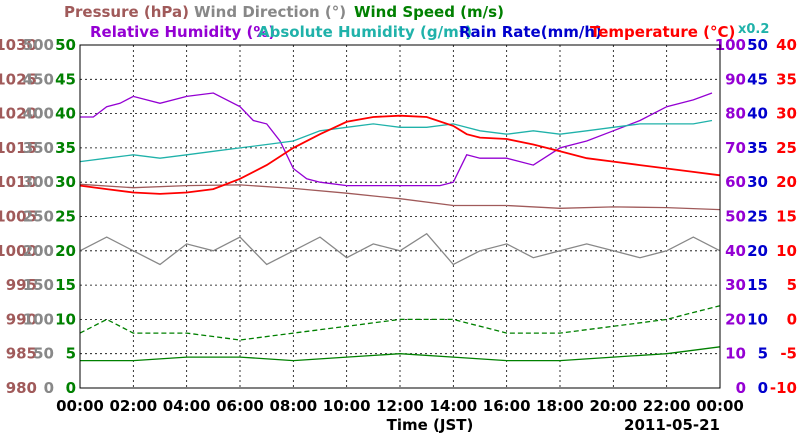 This screenshot has height=434, width=800. I want to click on series-wind-speed-m-s-mean, so click(400, 354).